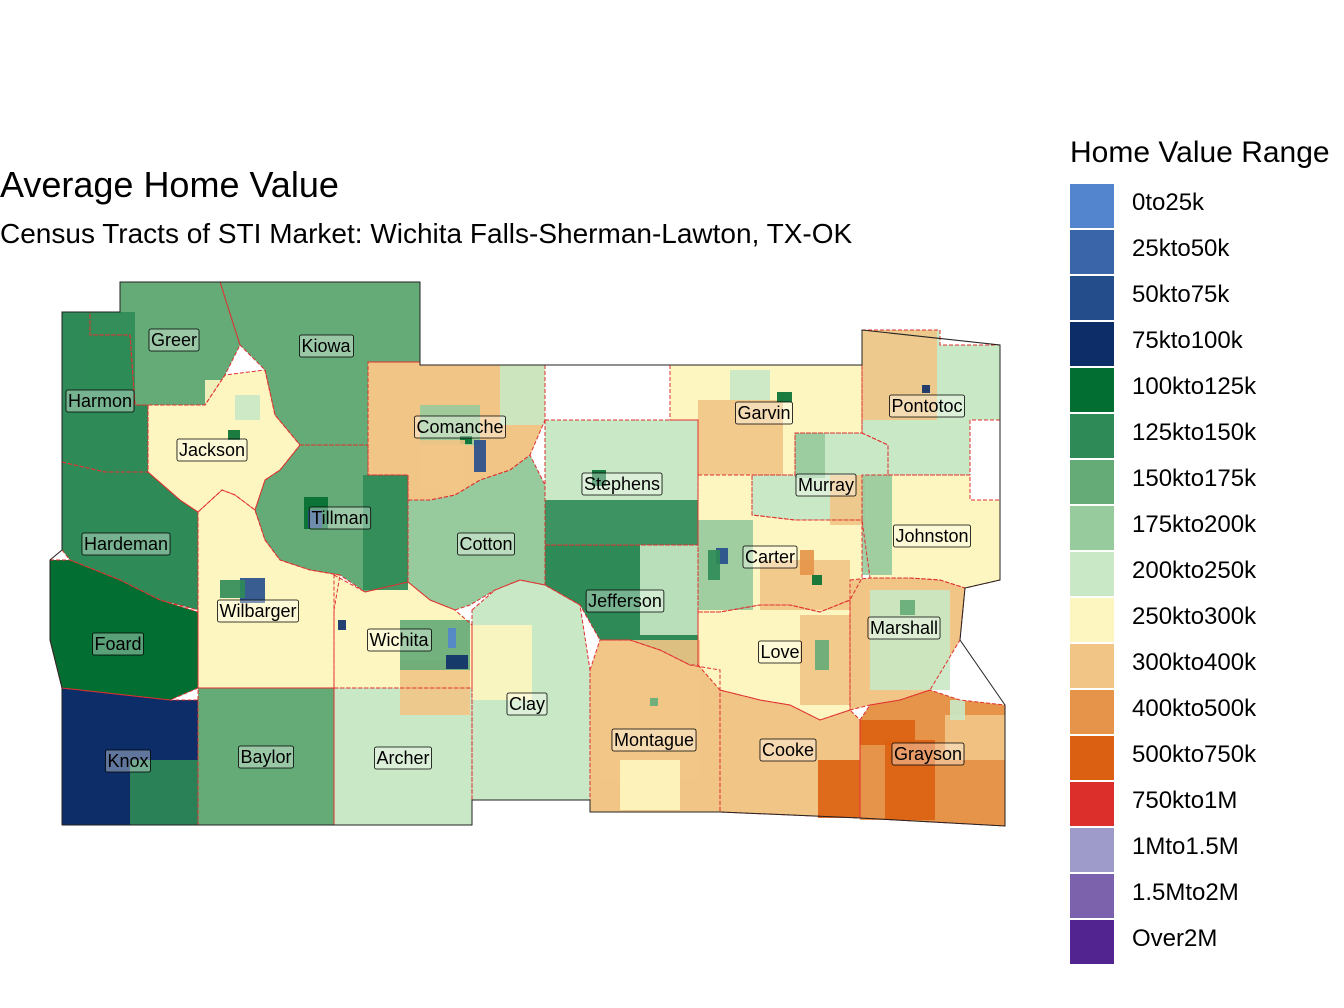 Image resolution: width=1344 pixels, height=1008 pixels. I want to click on county-archer, so click(403, 756).